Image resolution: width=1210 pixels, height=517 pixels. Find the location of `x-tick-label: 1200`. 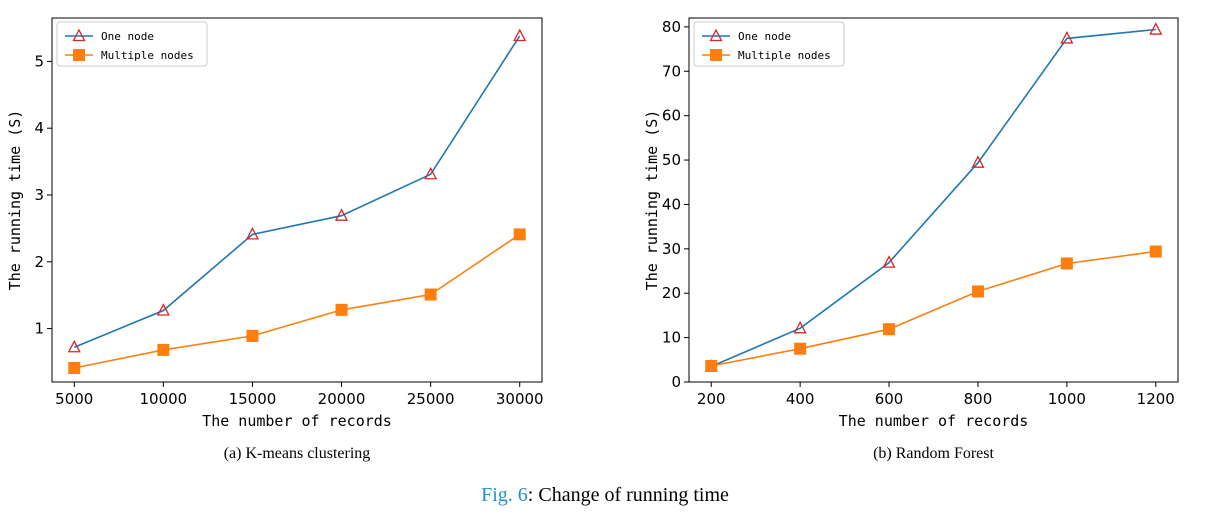

x-tick-label: 1200 is located at coordinates (1156, 399).